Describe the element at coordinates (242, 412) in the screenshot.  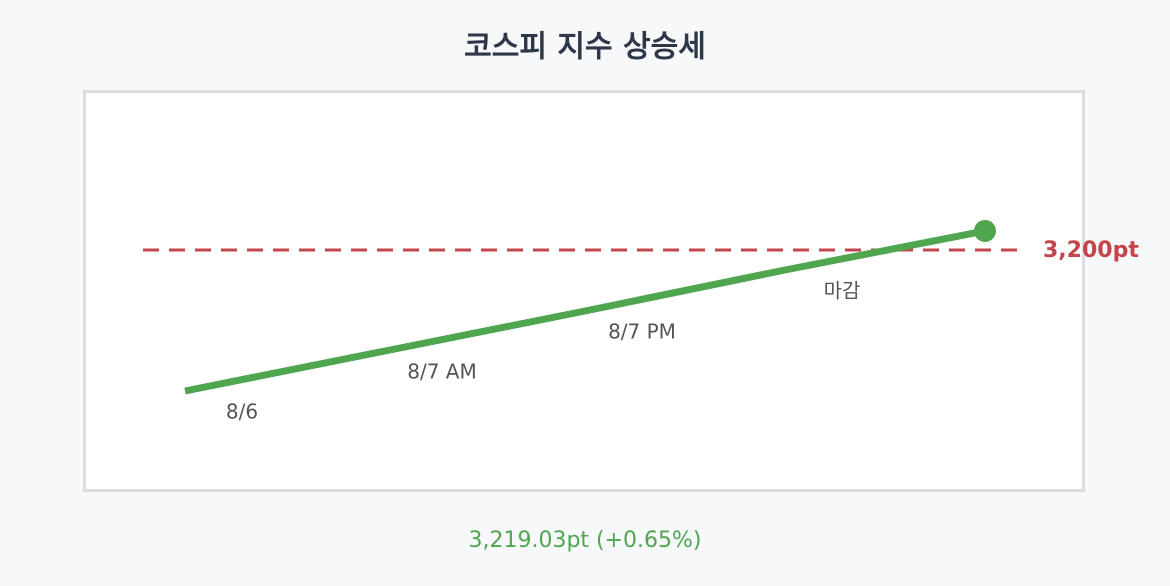
I see `point-label: 8/6` at that location.